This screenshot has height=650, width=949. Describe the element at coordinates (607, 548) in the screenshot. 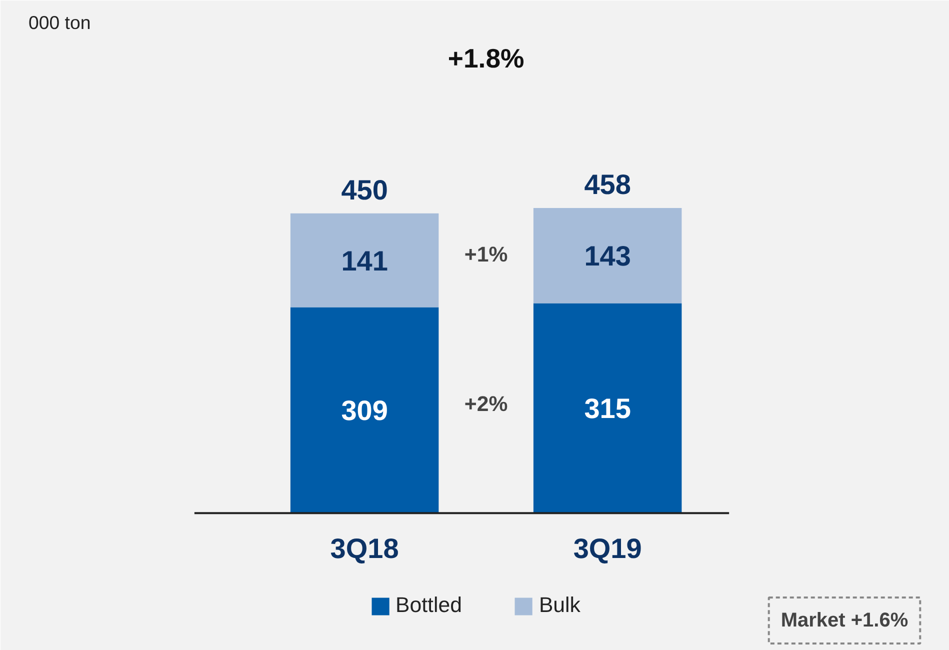

I see `x-tick-label: 3Q19` at that location.